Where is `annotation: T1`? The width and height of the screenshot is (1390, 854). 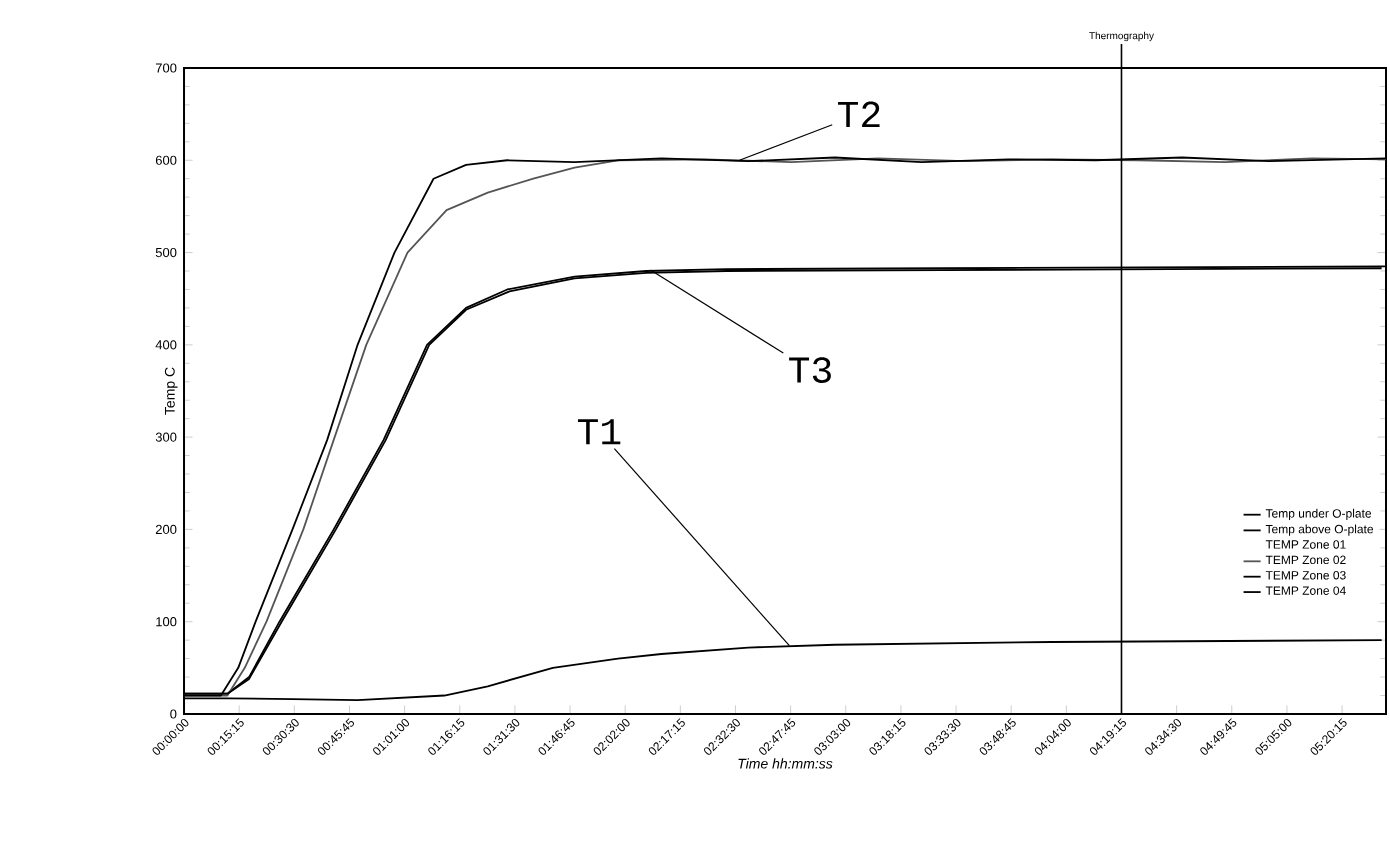
annotation: T1 is located at coordinates (599, 432).